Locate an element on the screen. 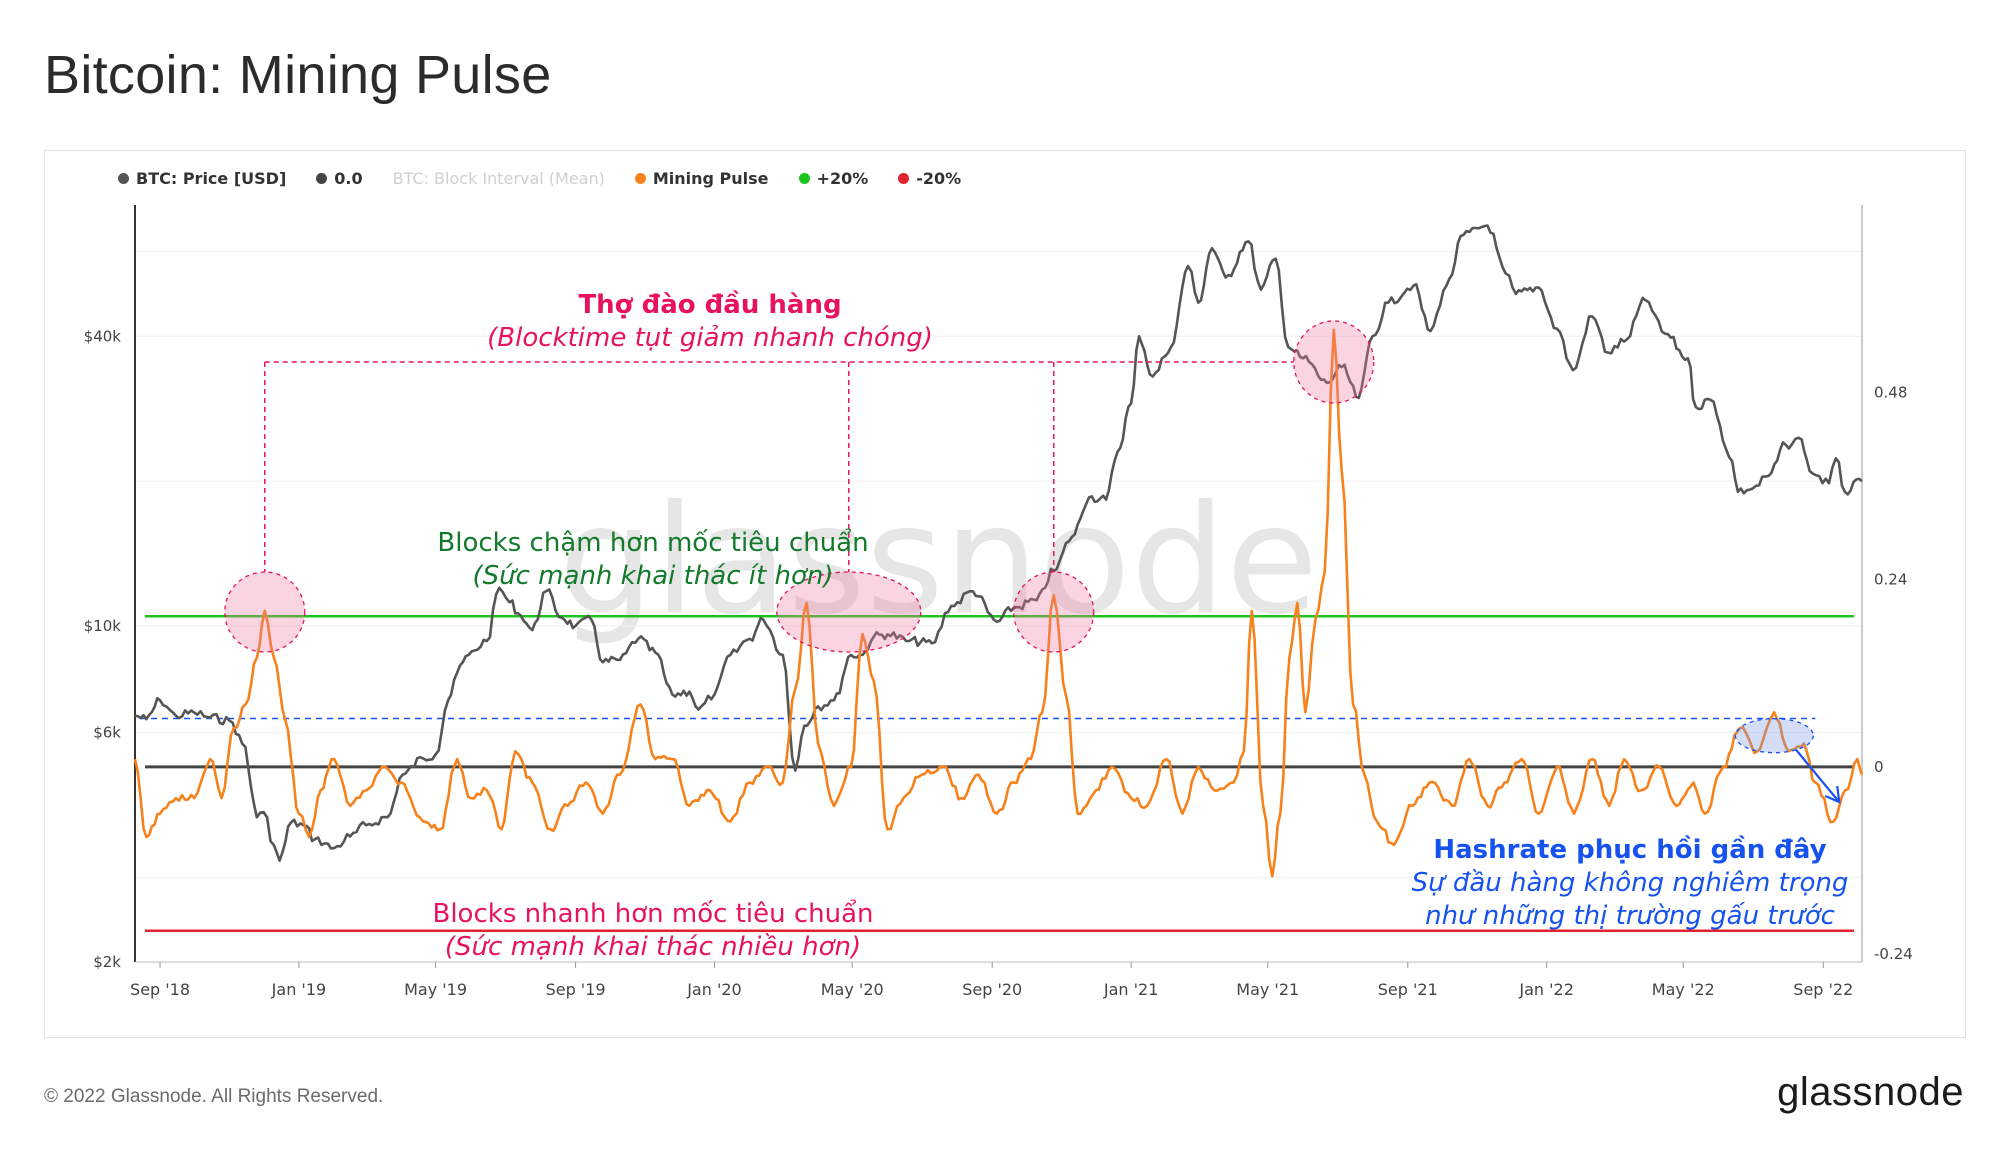  x-tick-label: May '20 is located at coordinates (852, 989).